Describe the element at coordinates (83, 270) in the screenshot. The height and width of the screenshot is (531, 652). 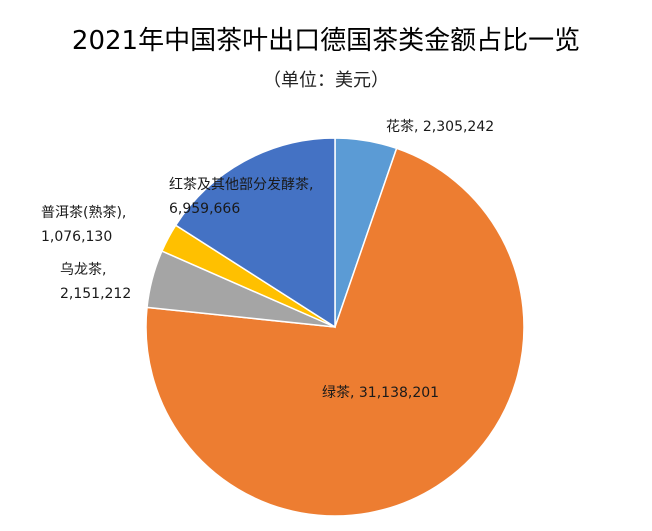
I see `slice-label-line: 乌龙茶,` at that location.